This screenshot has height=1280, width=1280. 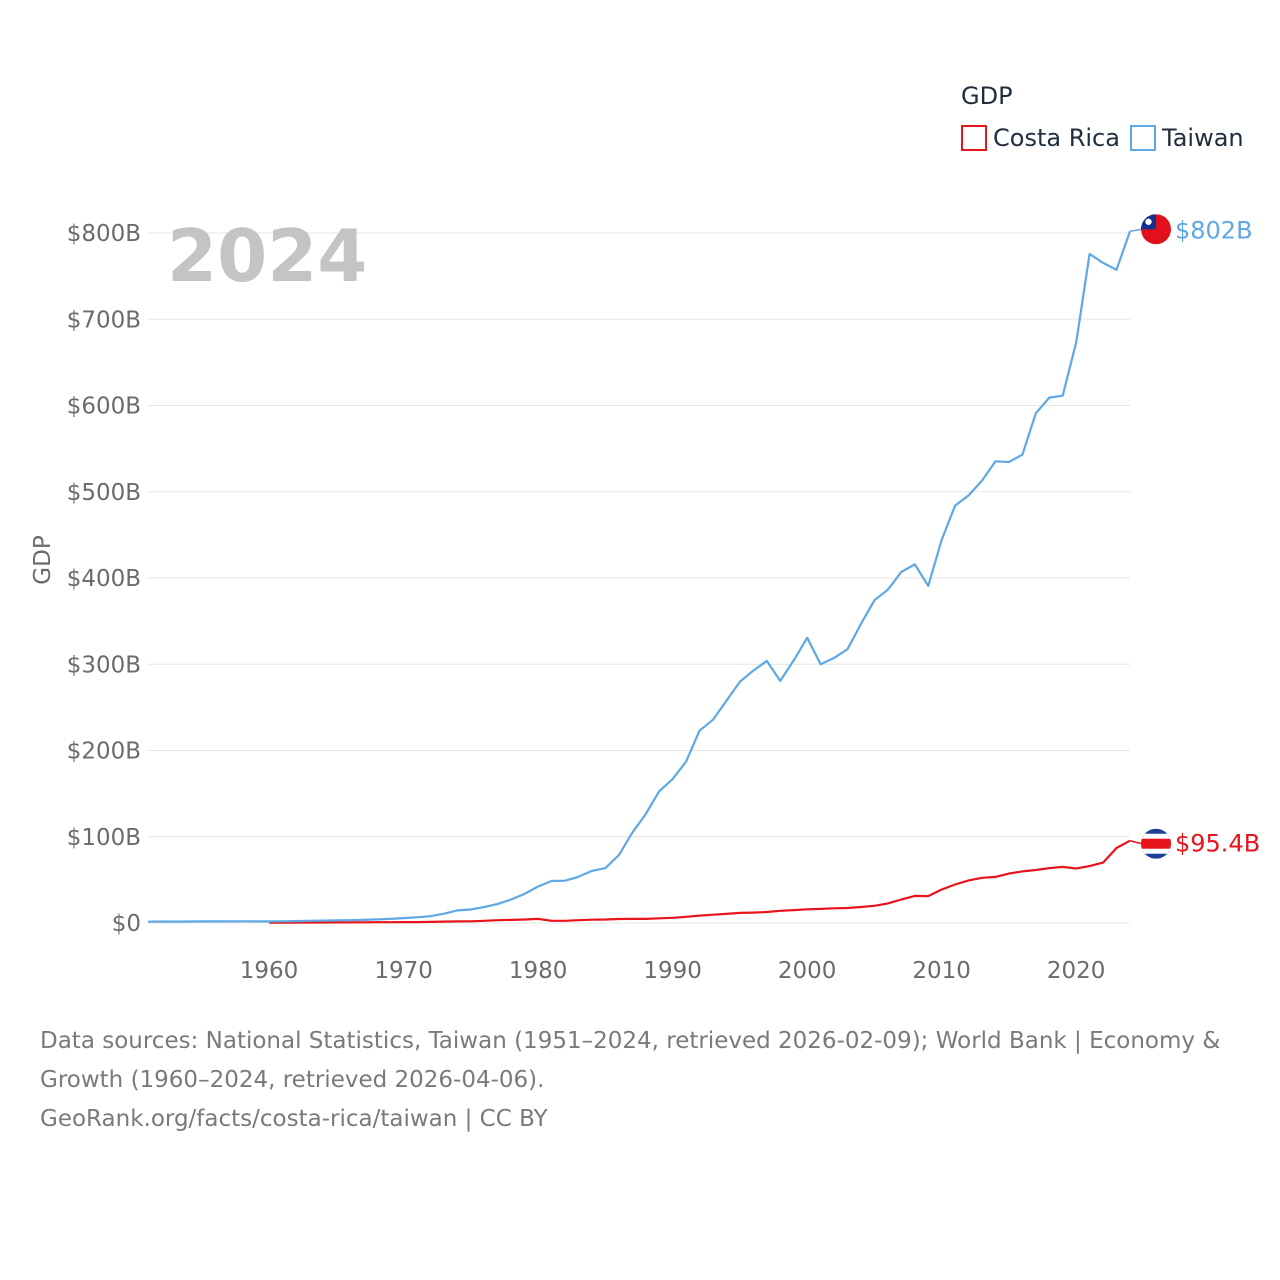 What do you see at coordinates (1102, 117) in the screenshot?
I see `legend: GDP Costa Rica Taiwan` at bounding box center [1102, 117].